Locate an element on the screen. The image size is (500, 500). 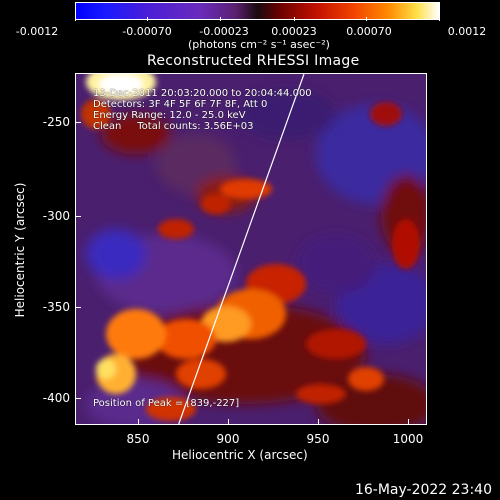
y-tick-label: -350 is located at coordinates (56, 307).